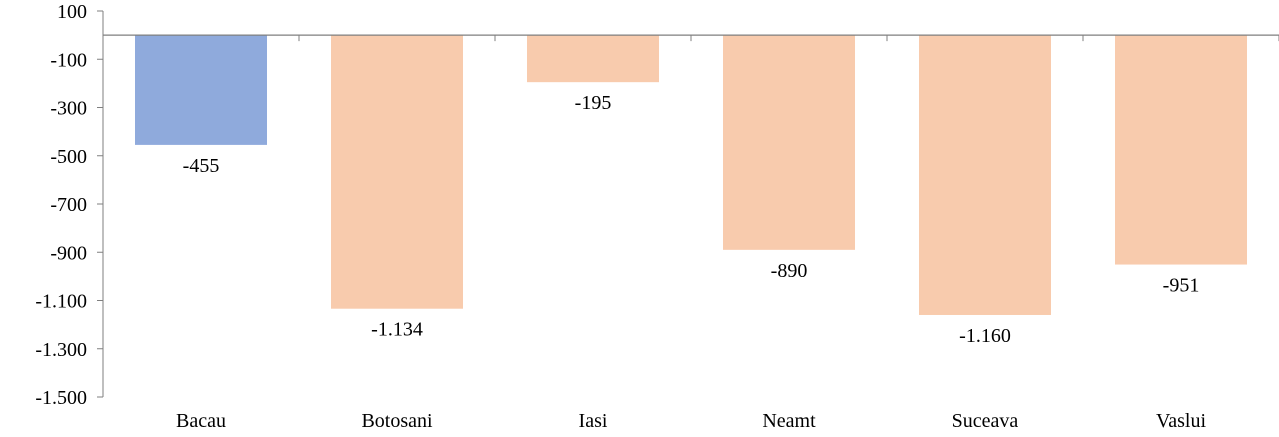  What do you see at coordinates (68, 60) in the screenshot?
I see `y-tick-label: -100` at bounding box center [68, 60].